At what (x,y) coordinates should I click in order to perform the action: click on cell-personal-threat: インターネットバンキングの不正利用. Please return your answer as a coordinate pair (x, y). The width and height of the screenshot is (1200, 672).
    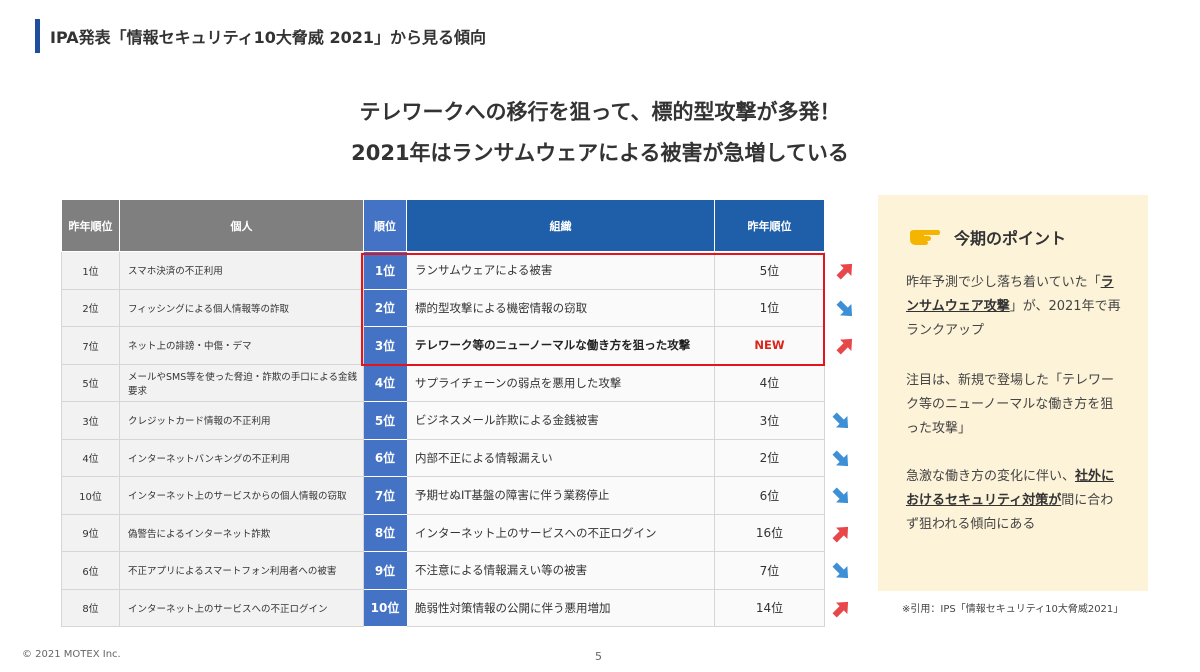
    Looking at the image, I should click on (241, 457).